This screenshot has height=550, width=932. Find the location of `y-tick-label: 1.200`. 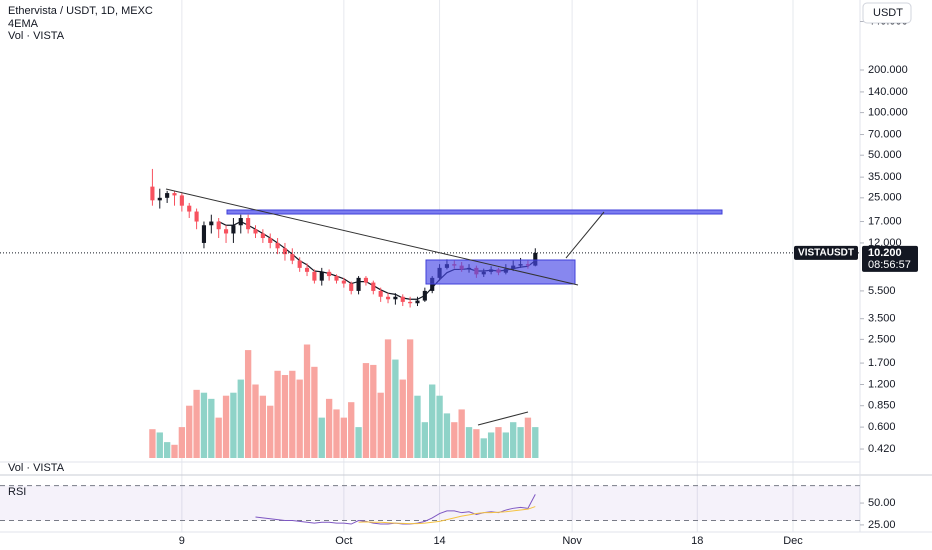

y-tick-label: 1.200 is located at coordinates (882, 384).